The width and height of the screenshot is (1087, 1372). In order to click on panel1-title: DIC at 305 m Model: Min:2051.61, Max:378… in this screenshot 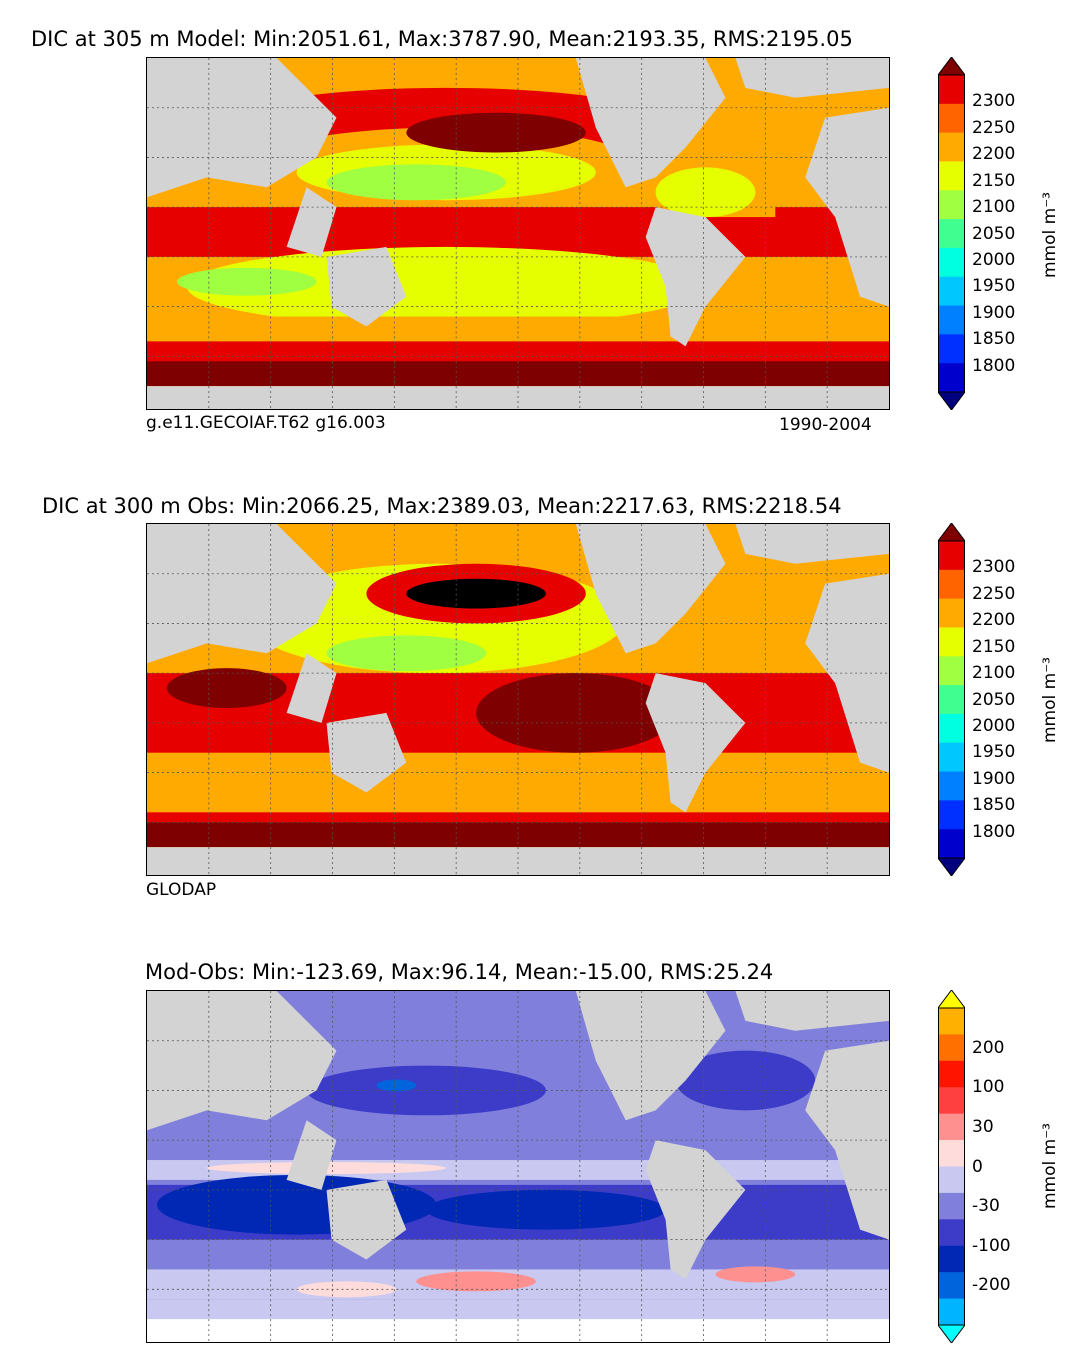, I will do `click(442, 39)`.